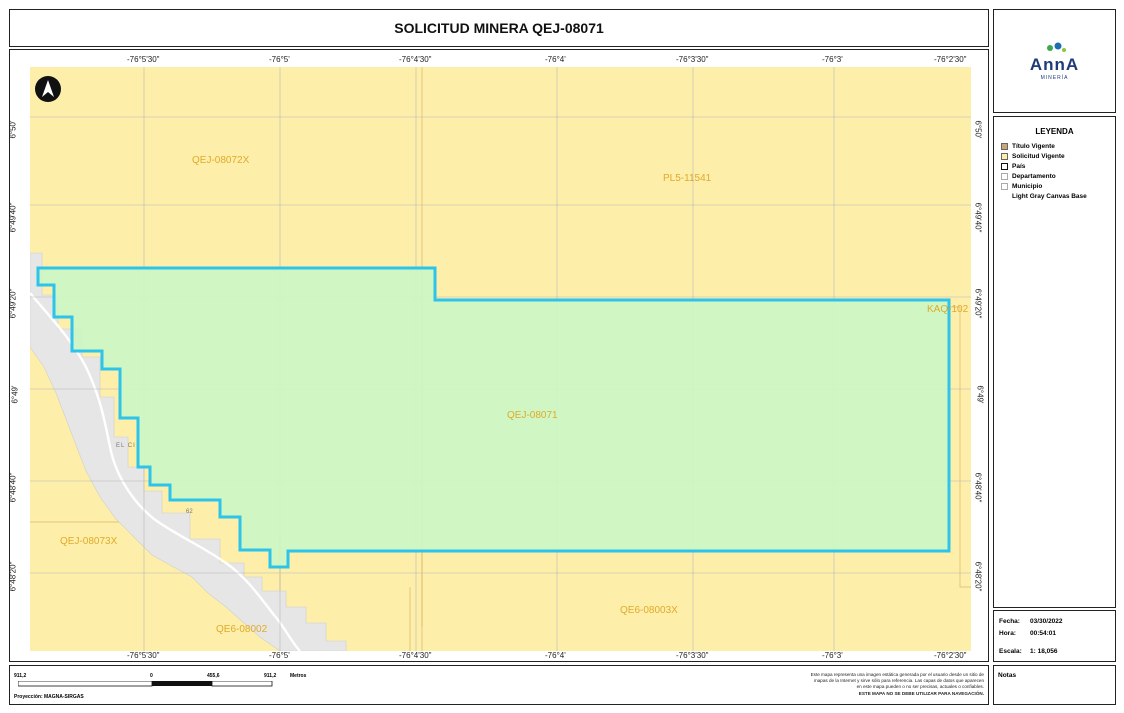  I want to click on map-title-box: SOLICITUD MINERA QEJ-08071, so click(499, 28).